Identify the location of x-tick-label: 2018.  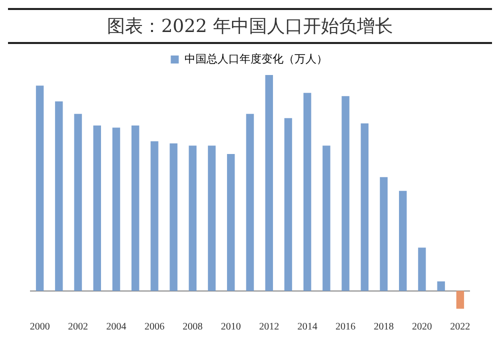
(384, 326).